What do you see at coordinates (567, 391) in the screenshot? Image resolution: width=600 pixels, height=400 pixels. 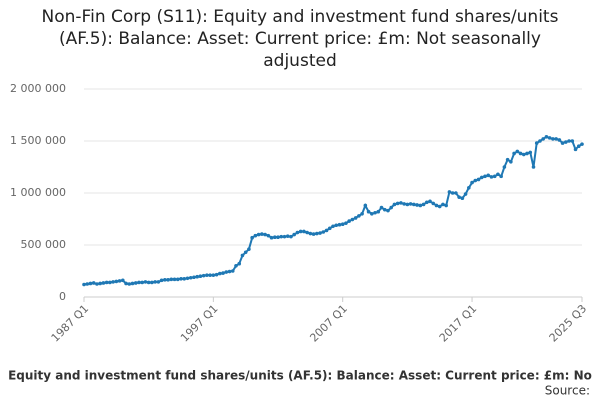 I see `source: Source:` at bounding box center [567, 391].